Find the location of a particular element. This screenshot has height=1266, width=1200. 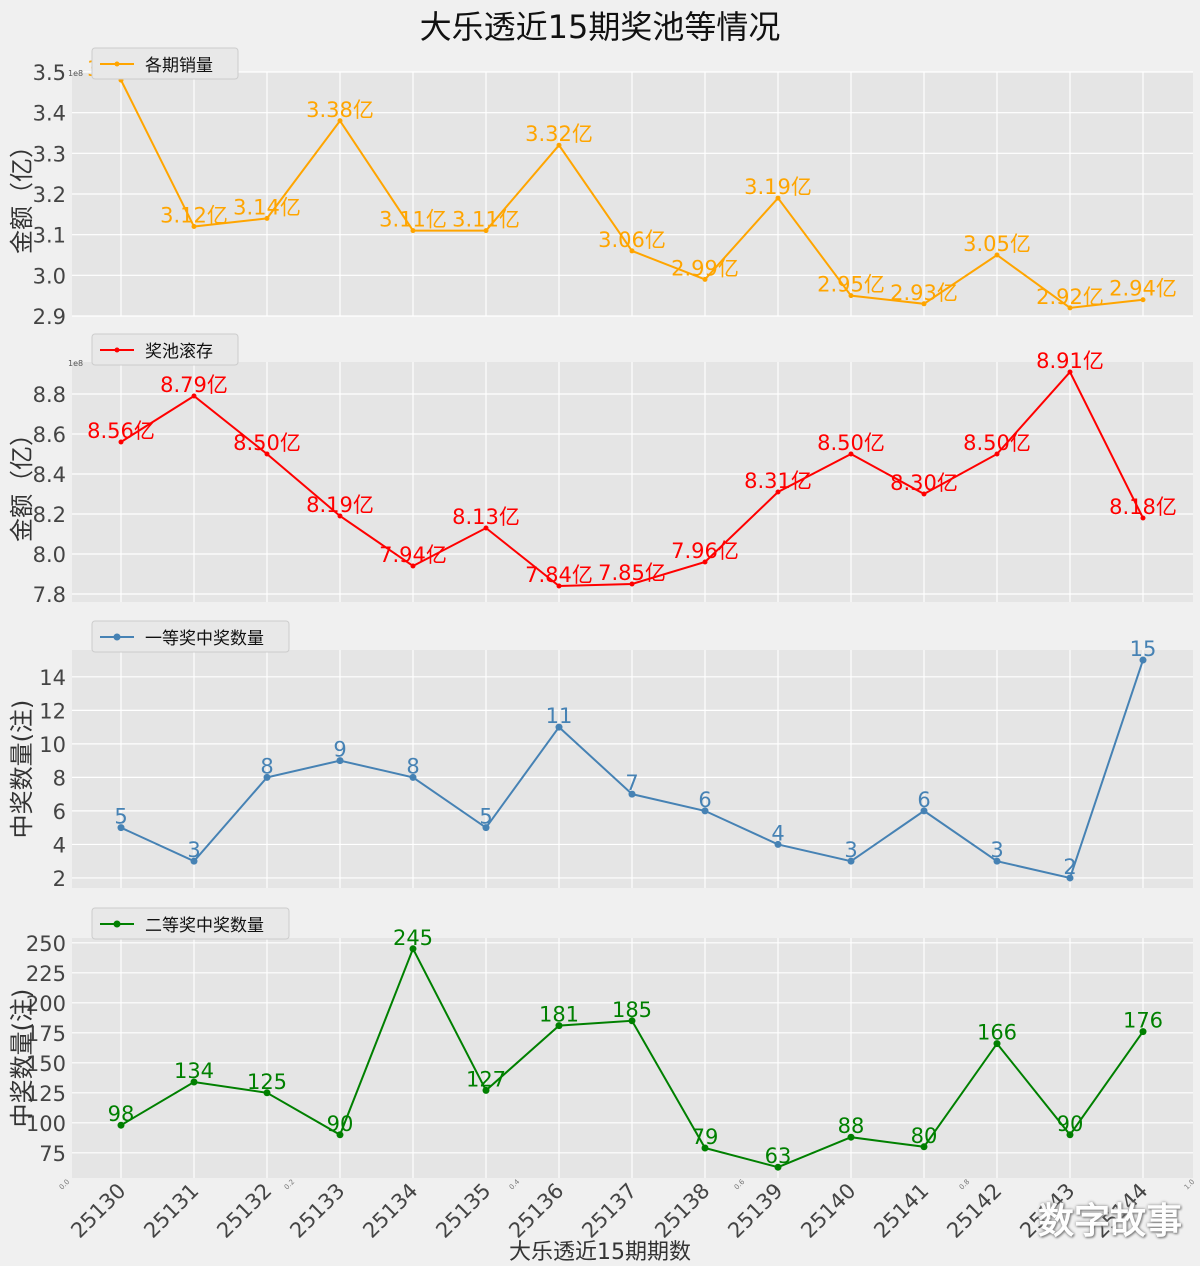

data-label: 3.32亿 is located at coordinates (559, 134).